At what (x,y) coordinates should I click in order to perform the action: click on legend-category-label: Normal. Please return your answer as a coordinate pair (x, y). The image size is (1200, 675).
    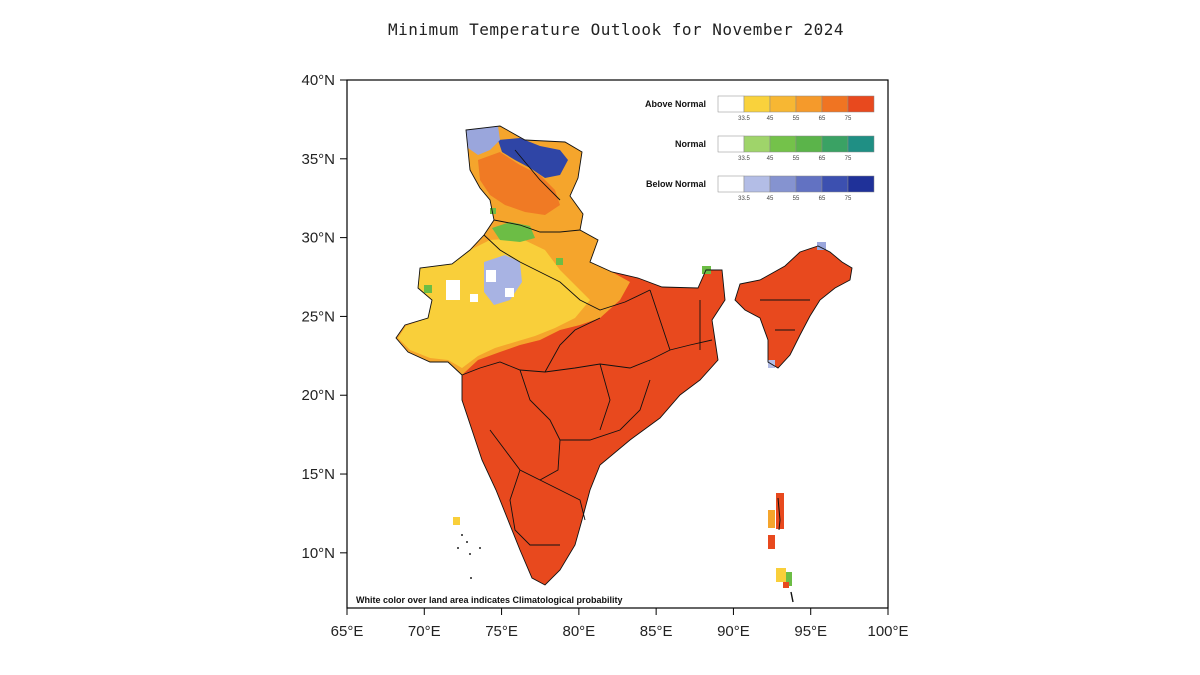
    Looking at the image, I should click on (690, 144).